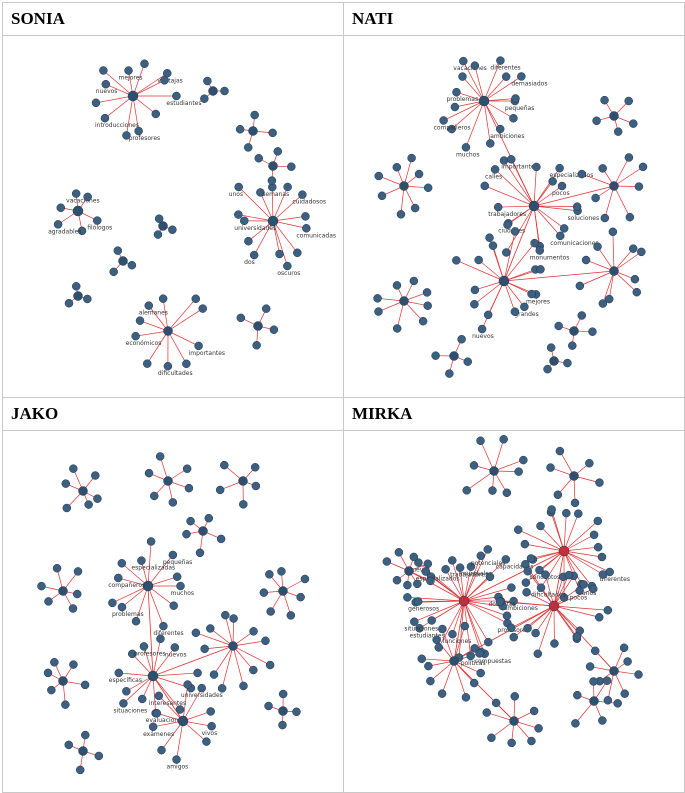 The width and height of the screenshot is (685, 793). I want to click on node-label: importantes, so click(207, 353).